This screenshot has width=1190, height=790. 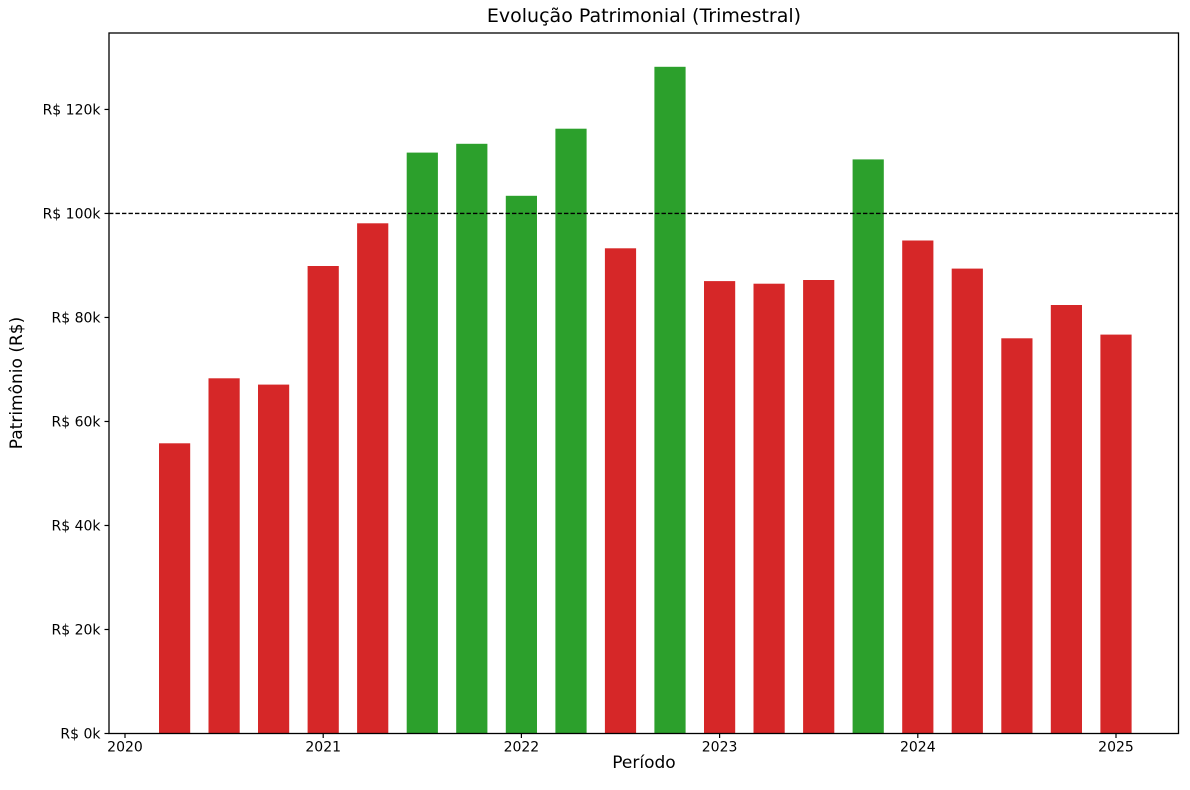 What do you see at coordinates (918, 487) in the screenshot?
I see `bar-2024-Q1` at bounding box center [918, 487].